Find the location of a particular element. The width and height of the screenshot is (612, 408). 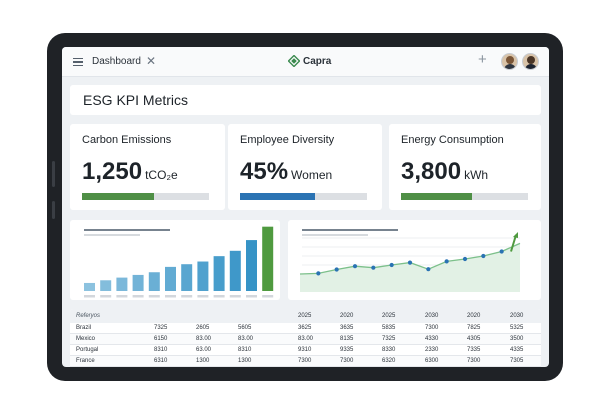

row-label: France is located at coordinates (85, 361).